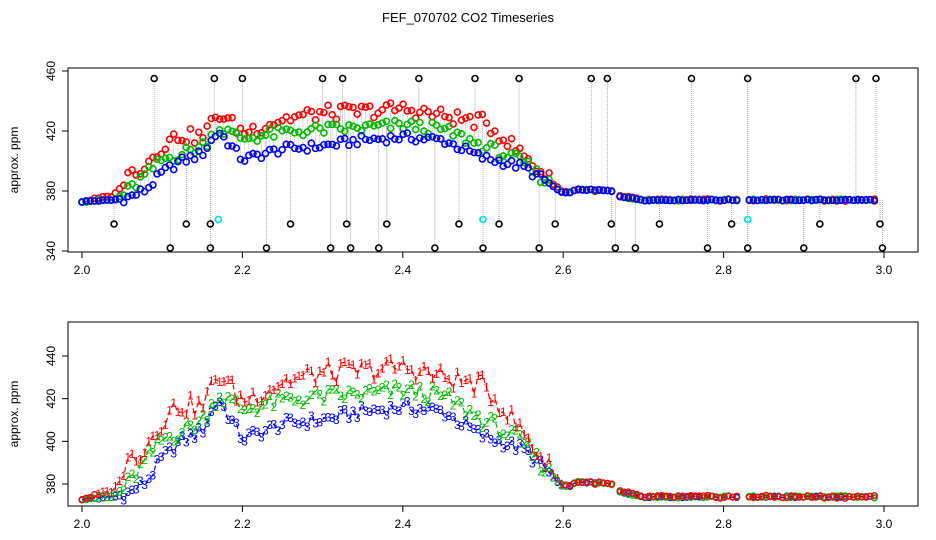 This screenshot has height=540, width=936. Describe the element at coordinates (51, 356) in the screenshot. I see `y-tick-label: 440` at that location.